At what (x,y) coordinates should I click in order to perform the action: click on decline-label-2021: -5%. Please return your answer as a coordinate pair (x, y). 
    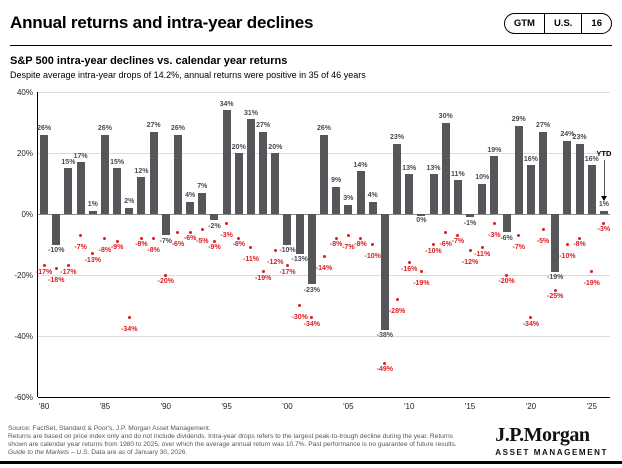
    Looking at the image, I should click on (543, 241).